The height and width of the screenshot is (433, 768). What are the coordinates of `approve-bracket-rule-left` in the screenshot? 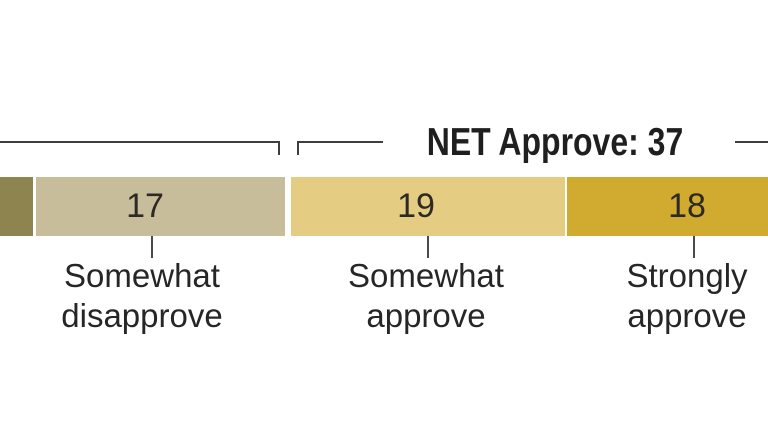 It's located at (340, 142).